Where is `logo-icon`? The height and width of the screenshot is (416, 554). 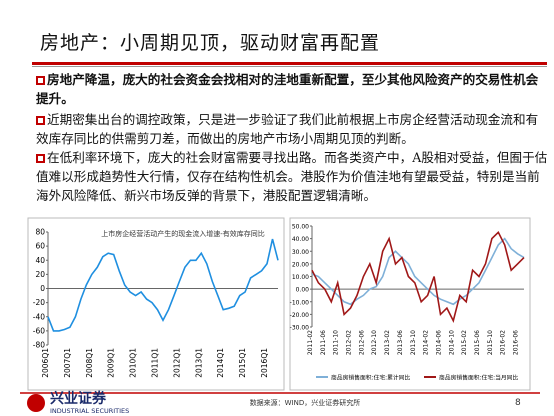
logo-icon is located at coordinates (36, 403).